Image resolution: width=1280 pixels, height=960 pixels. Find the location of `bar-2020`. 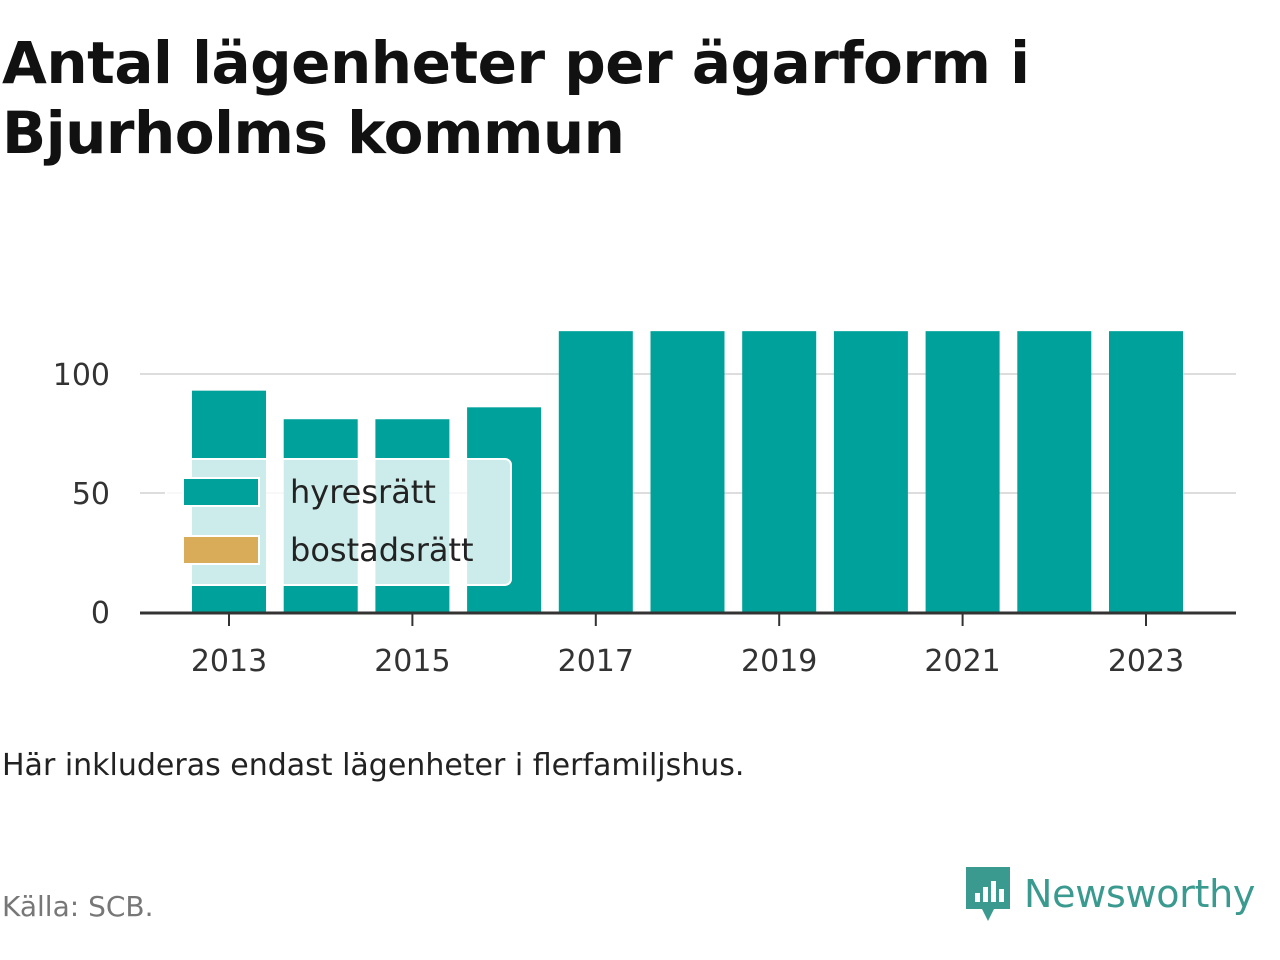

bar-2020 is located at coordinates (870, 471).